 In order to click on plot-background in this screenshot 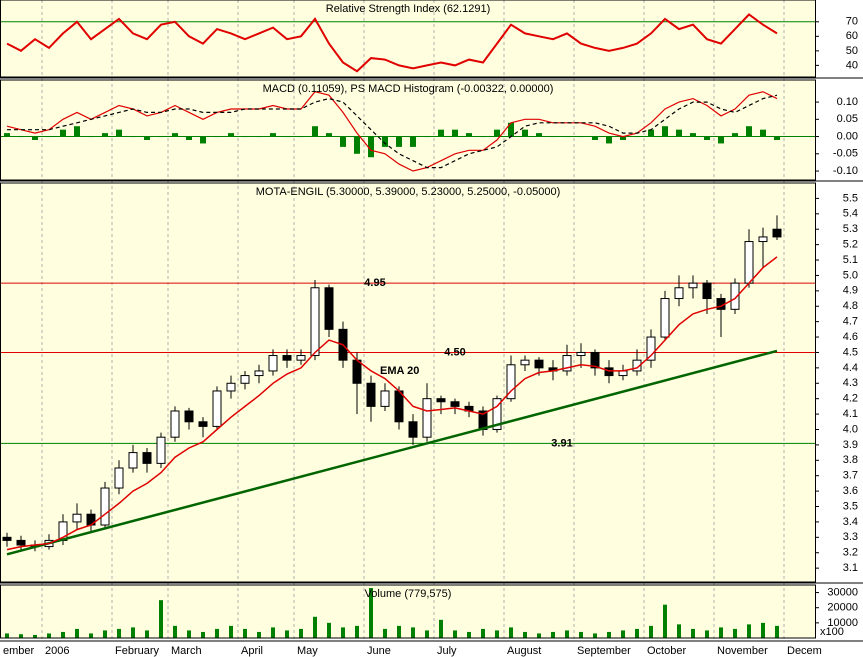, I will do `click(407, 130)`.